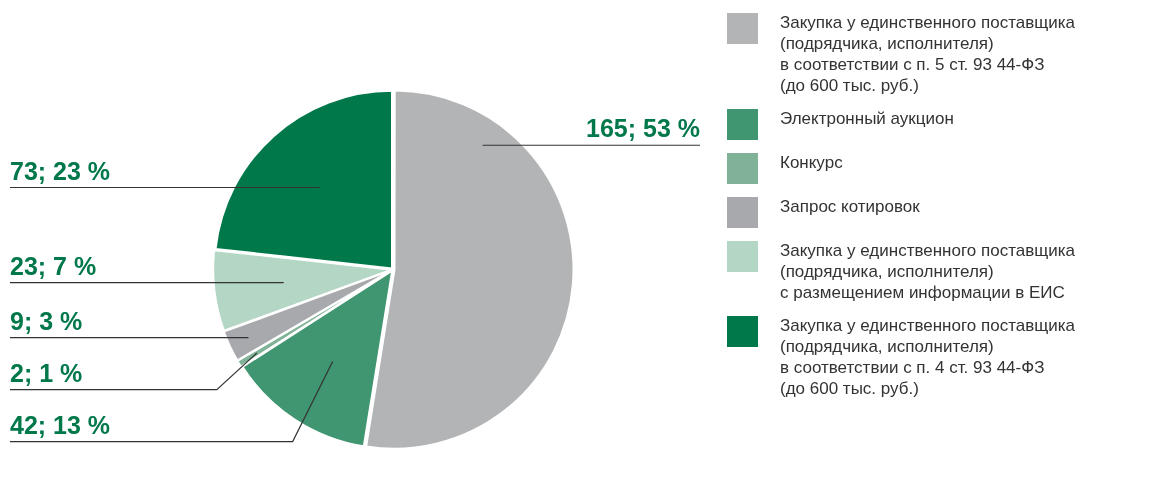 Image resolution: width=1153 pixels, height=491 pixels. What do you see at coordinates (867, 118) in the screenshot?
I see `legend-label: Электронный аукцион` at bounding box center [867, 118].